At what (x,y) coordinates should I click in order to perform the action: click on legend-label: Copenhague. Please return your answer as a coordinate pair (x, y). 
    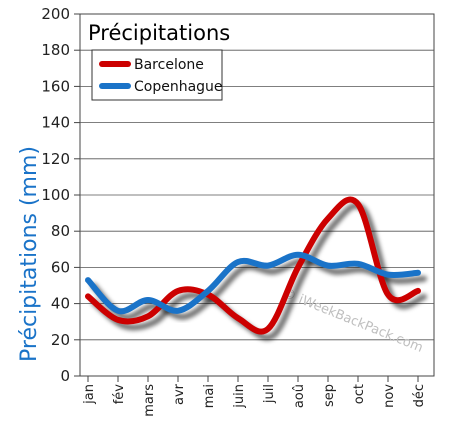
    Looking at the image, I should click on (178, 87).